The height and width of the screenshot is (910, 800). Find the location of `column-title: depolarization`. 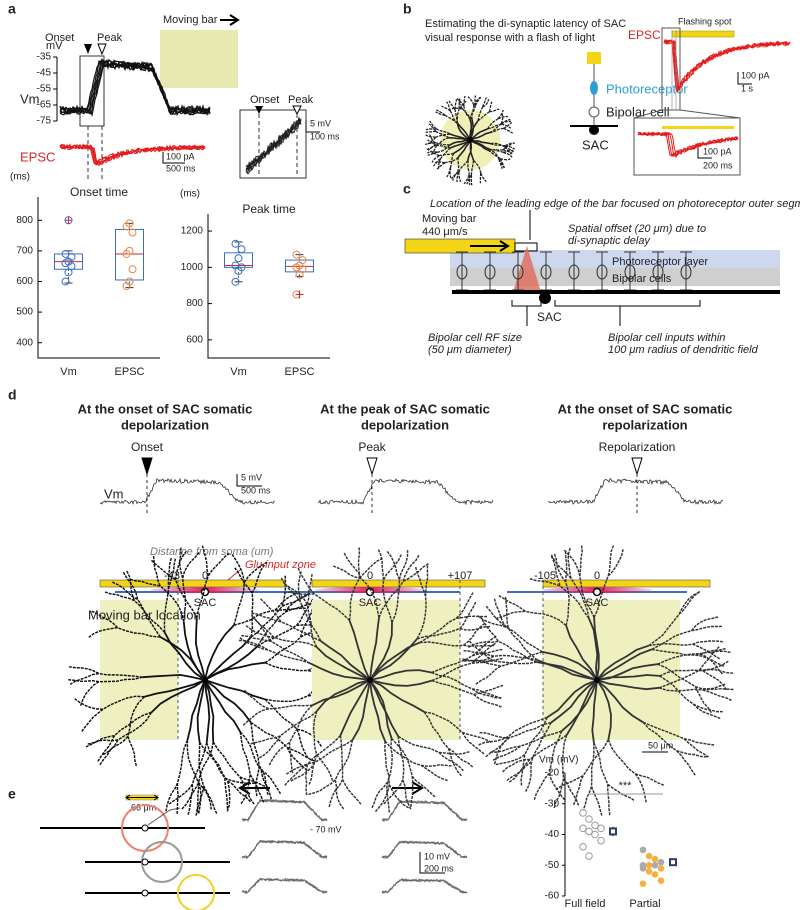

column-title: depolarization is located at coordinates (405, 424).